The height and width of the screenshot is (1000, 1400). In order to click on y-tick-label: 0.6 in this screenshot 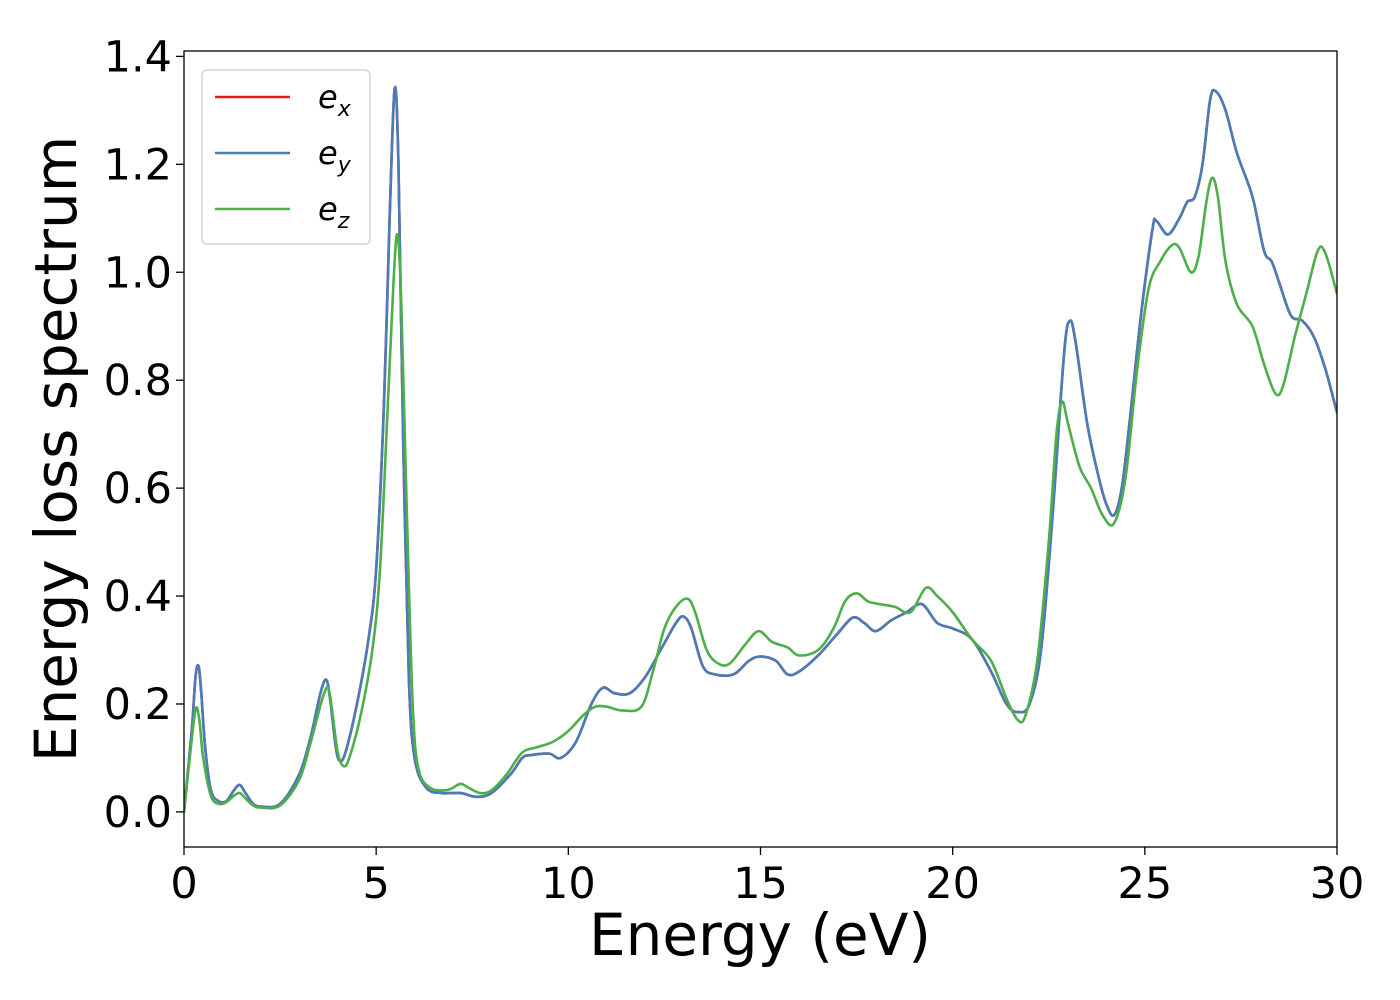, I will do `click(138, 489)`.